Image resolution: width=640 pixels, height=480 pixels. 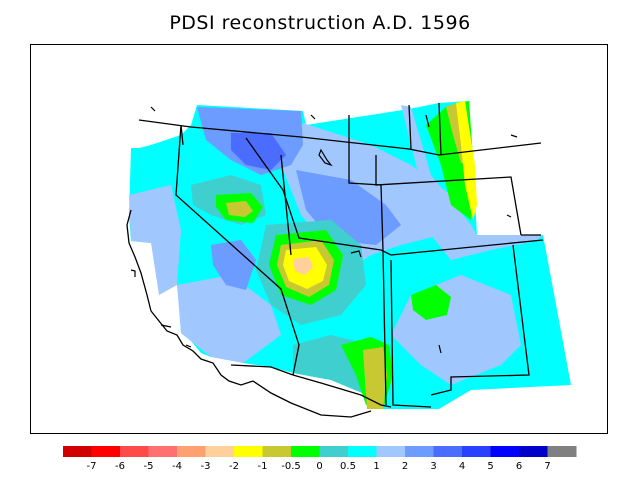 What do you see at coordinates (462, 466) in the screenshot?
I see `legend-tick-label: 4` at bounding box center [462, 466].